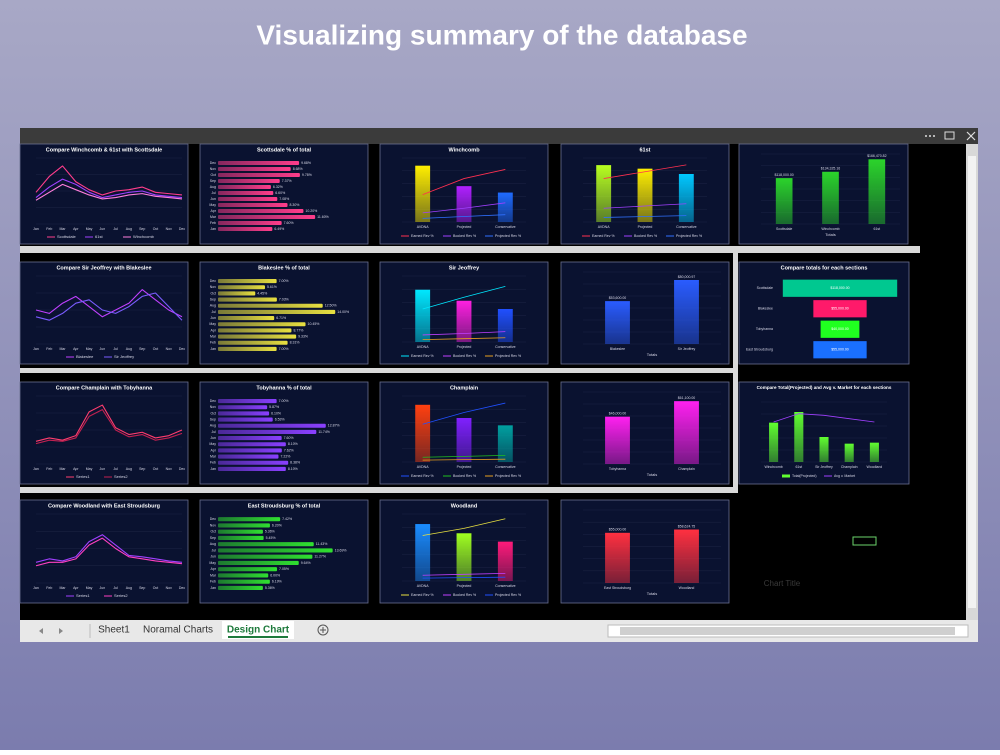 The width and height of the screenshot is (1000, 755). Describe the element at coordinates (280, 420) in the screenshot. I see `value-label: 6.53%` at that location.